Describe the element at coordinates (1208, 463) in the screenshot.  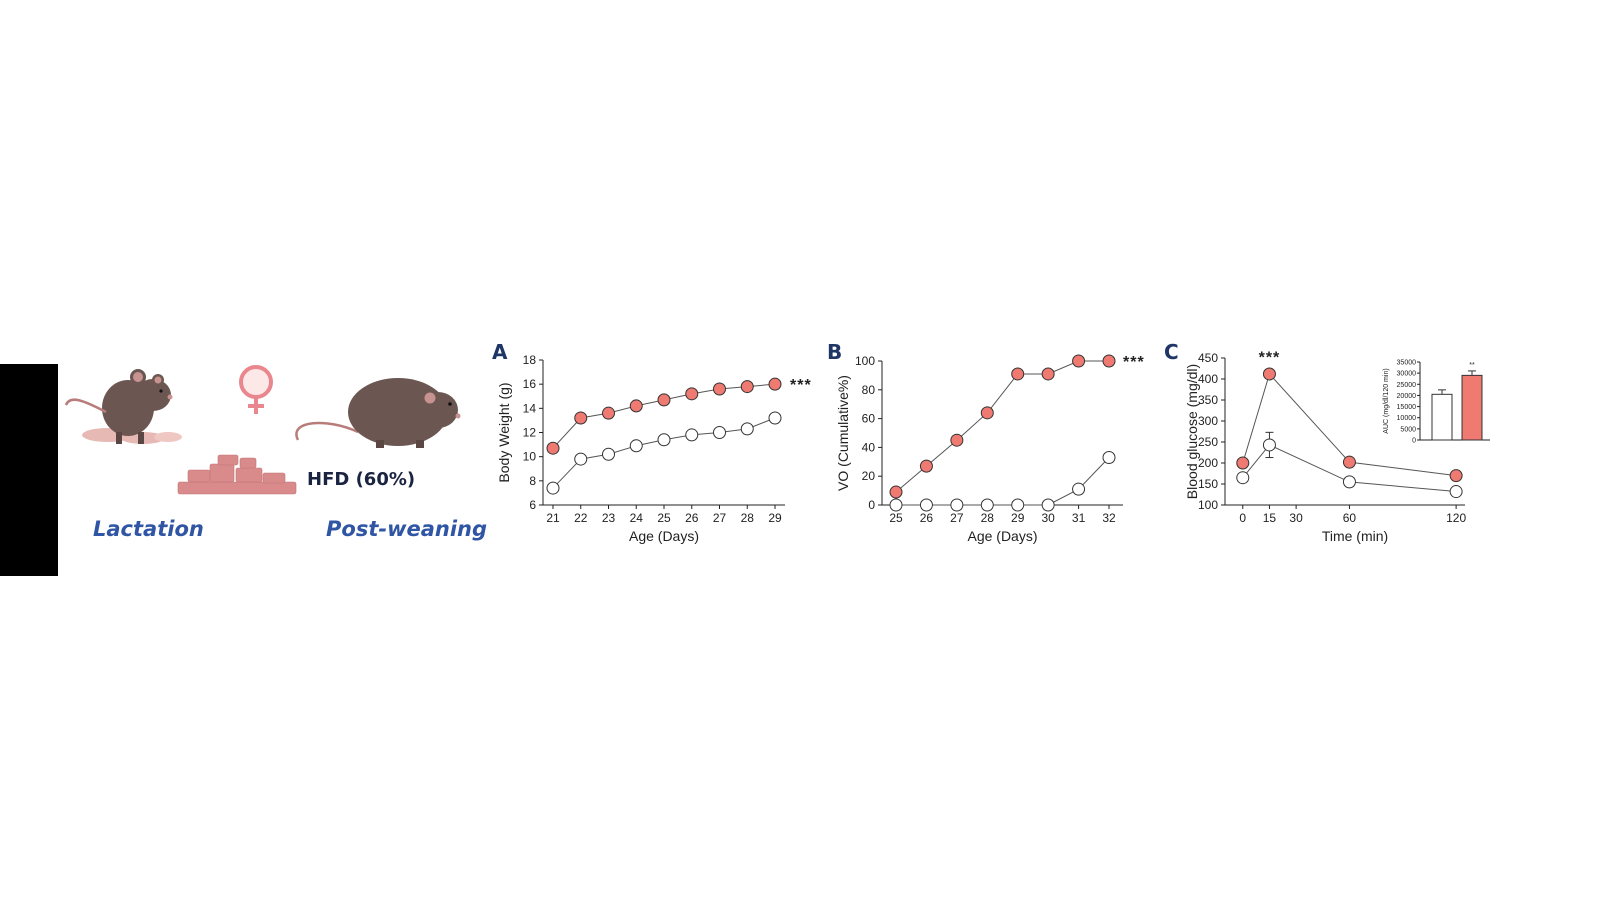
I see `y-tick-label-c: 200` at that location.